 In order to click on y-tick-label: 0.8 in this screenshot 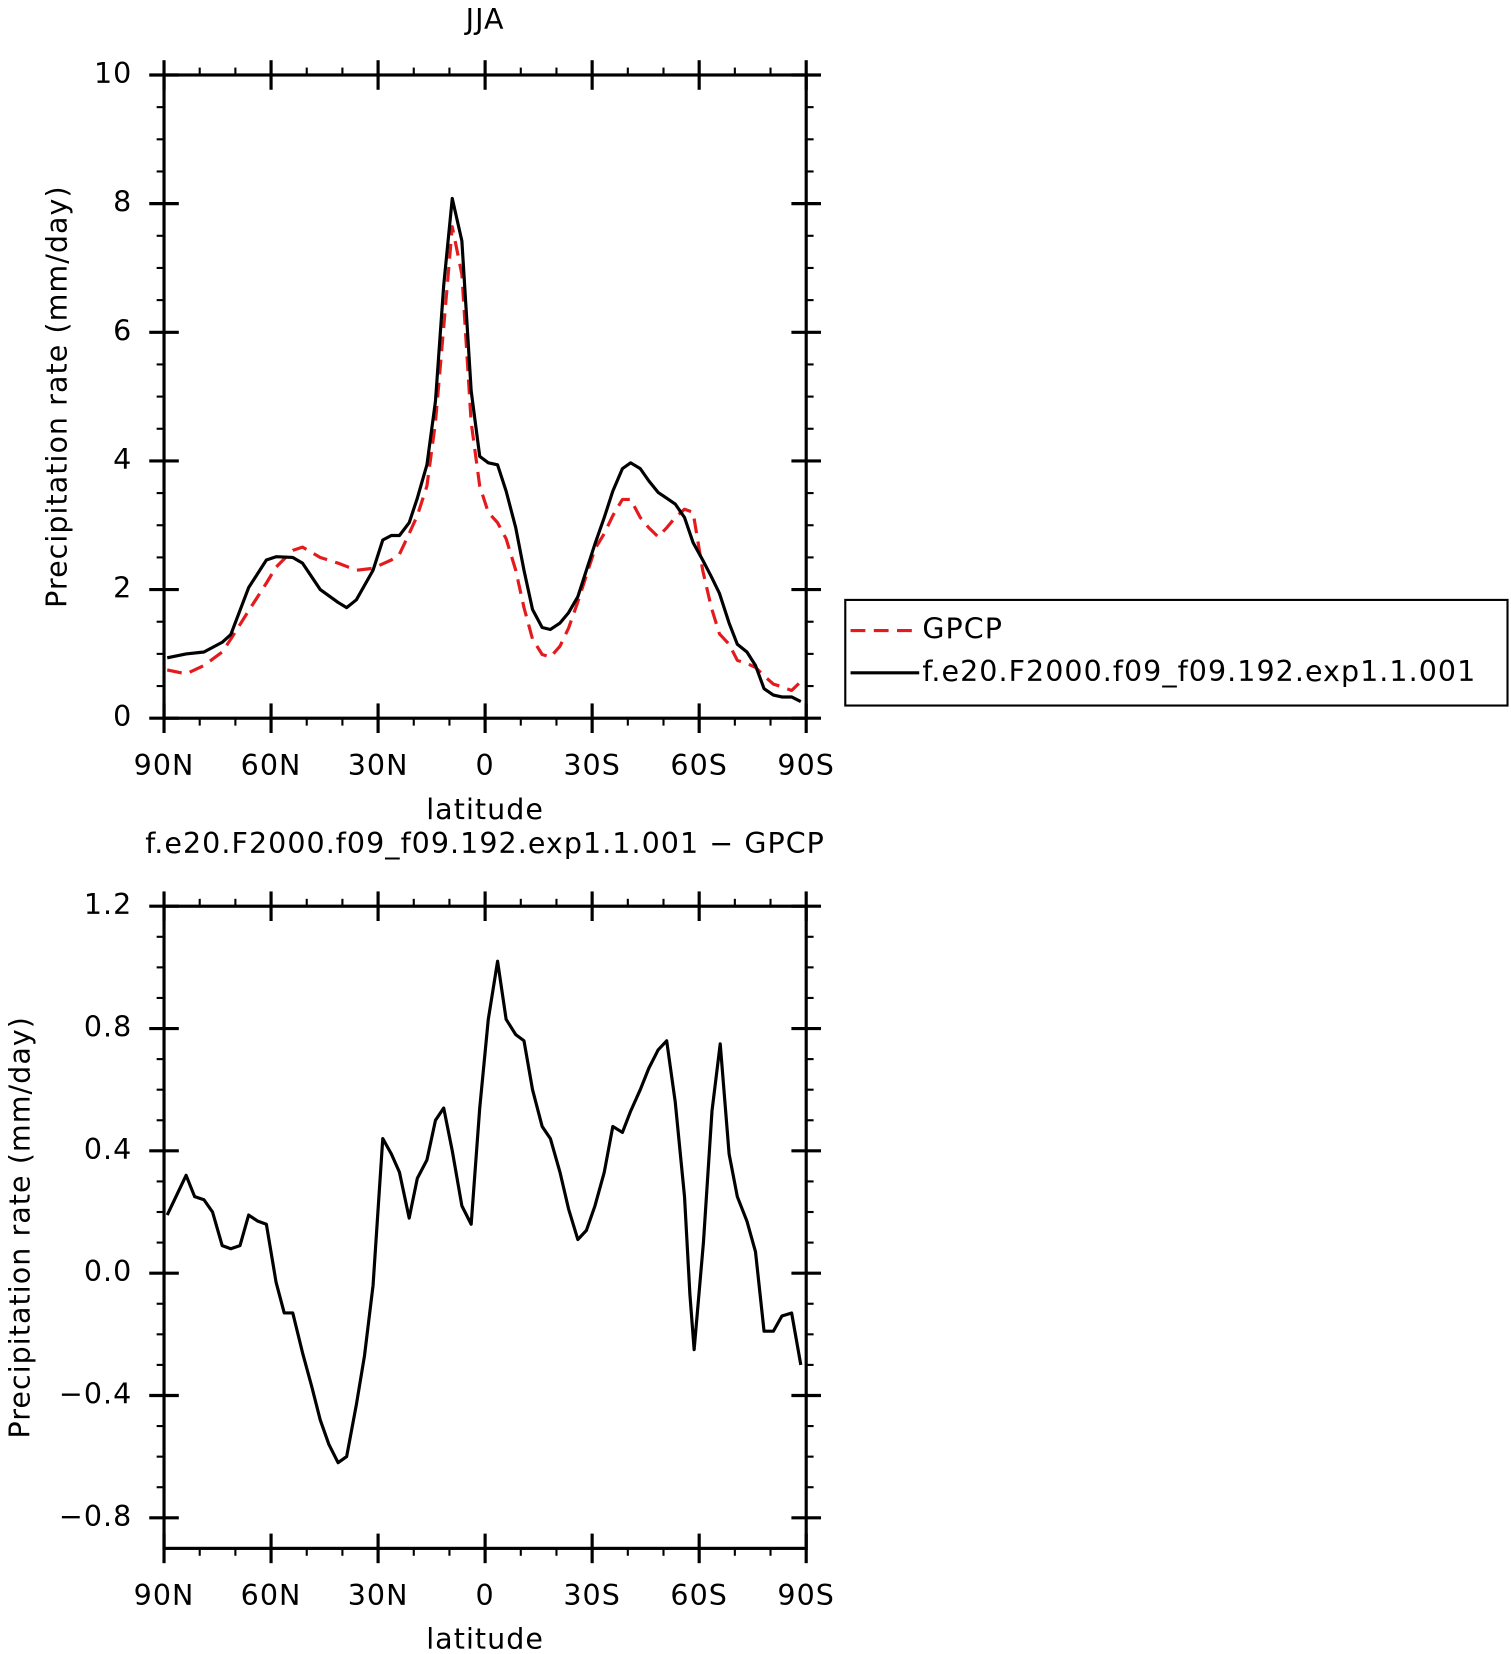, I will do `click(108, 1027)`.